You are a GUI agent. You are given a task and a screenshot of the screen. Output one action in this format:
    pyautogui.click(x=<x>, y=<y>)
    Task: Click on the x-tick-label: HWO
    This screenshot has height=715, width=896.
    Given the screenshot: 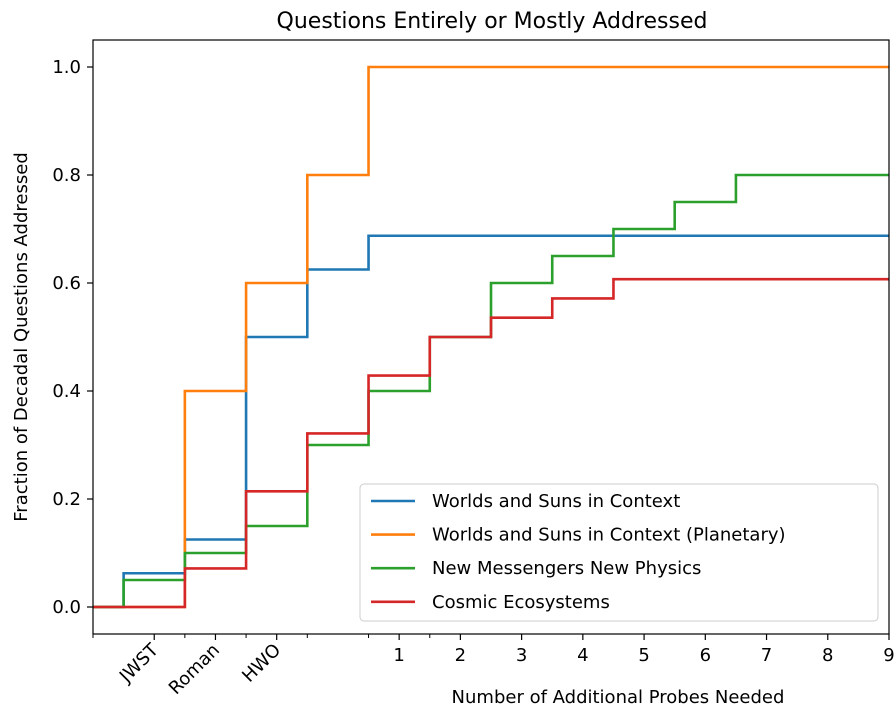 What is the action you would take?
    pyautogui.click(x=261, y=663)
    